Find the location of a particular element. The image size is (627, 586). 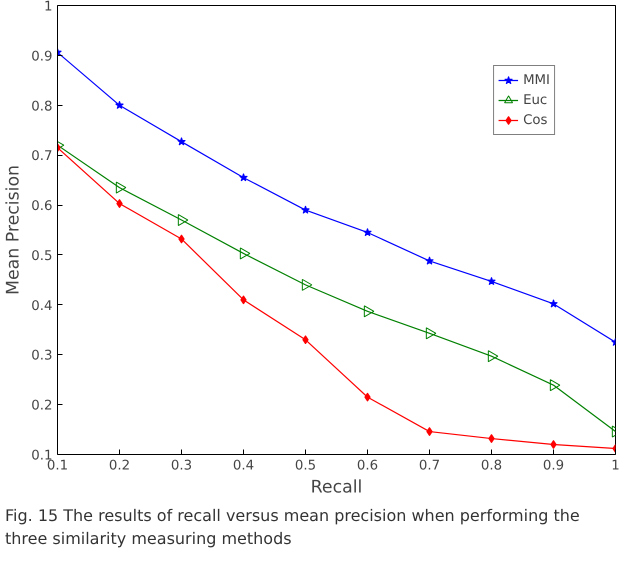

x-tick-label: 0.1 is located at coordinates (57, 466).